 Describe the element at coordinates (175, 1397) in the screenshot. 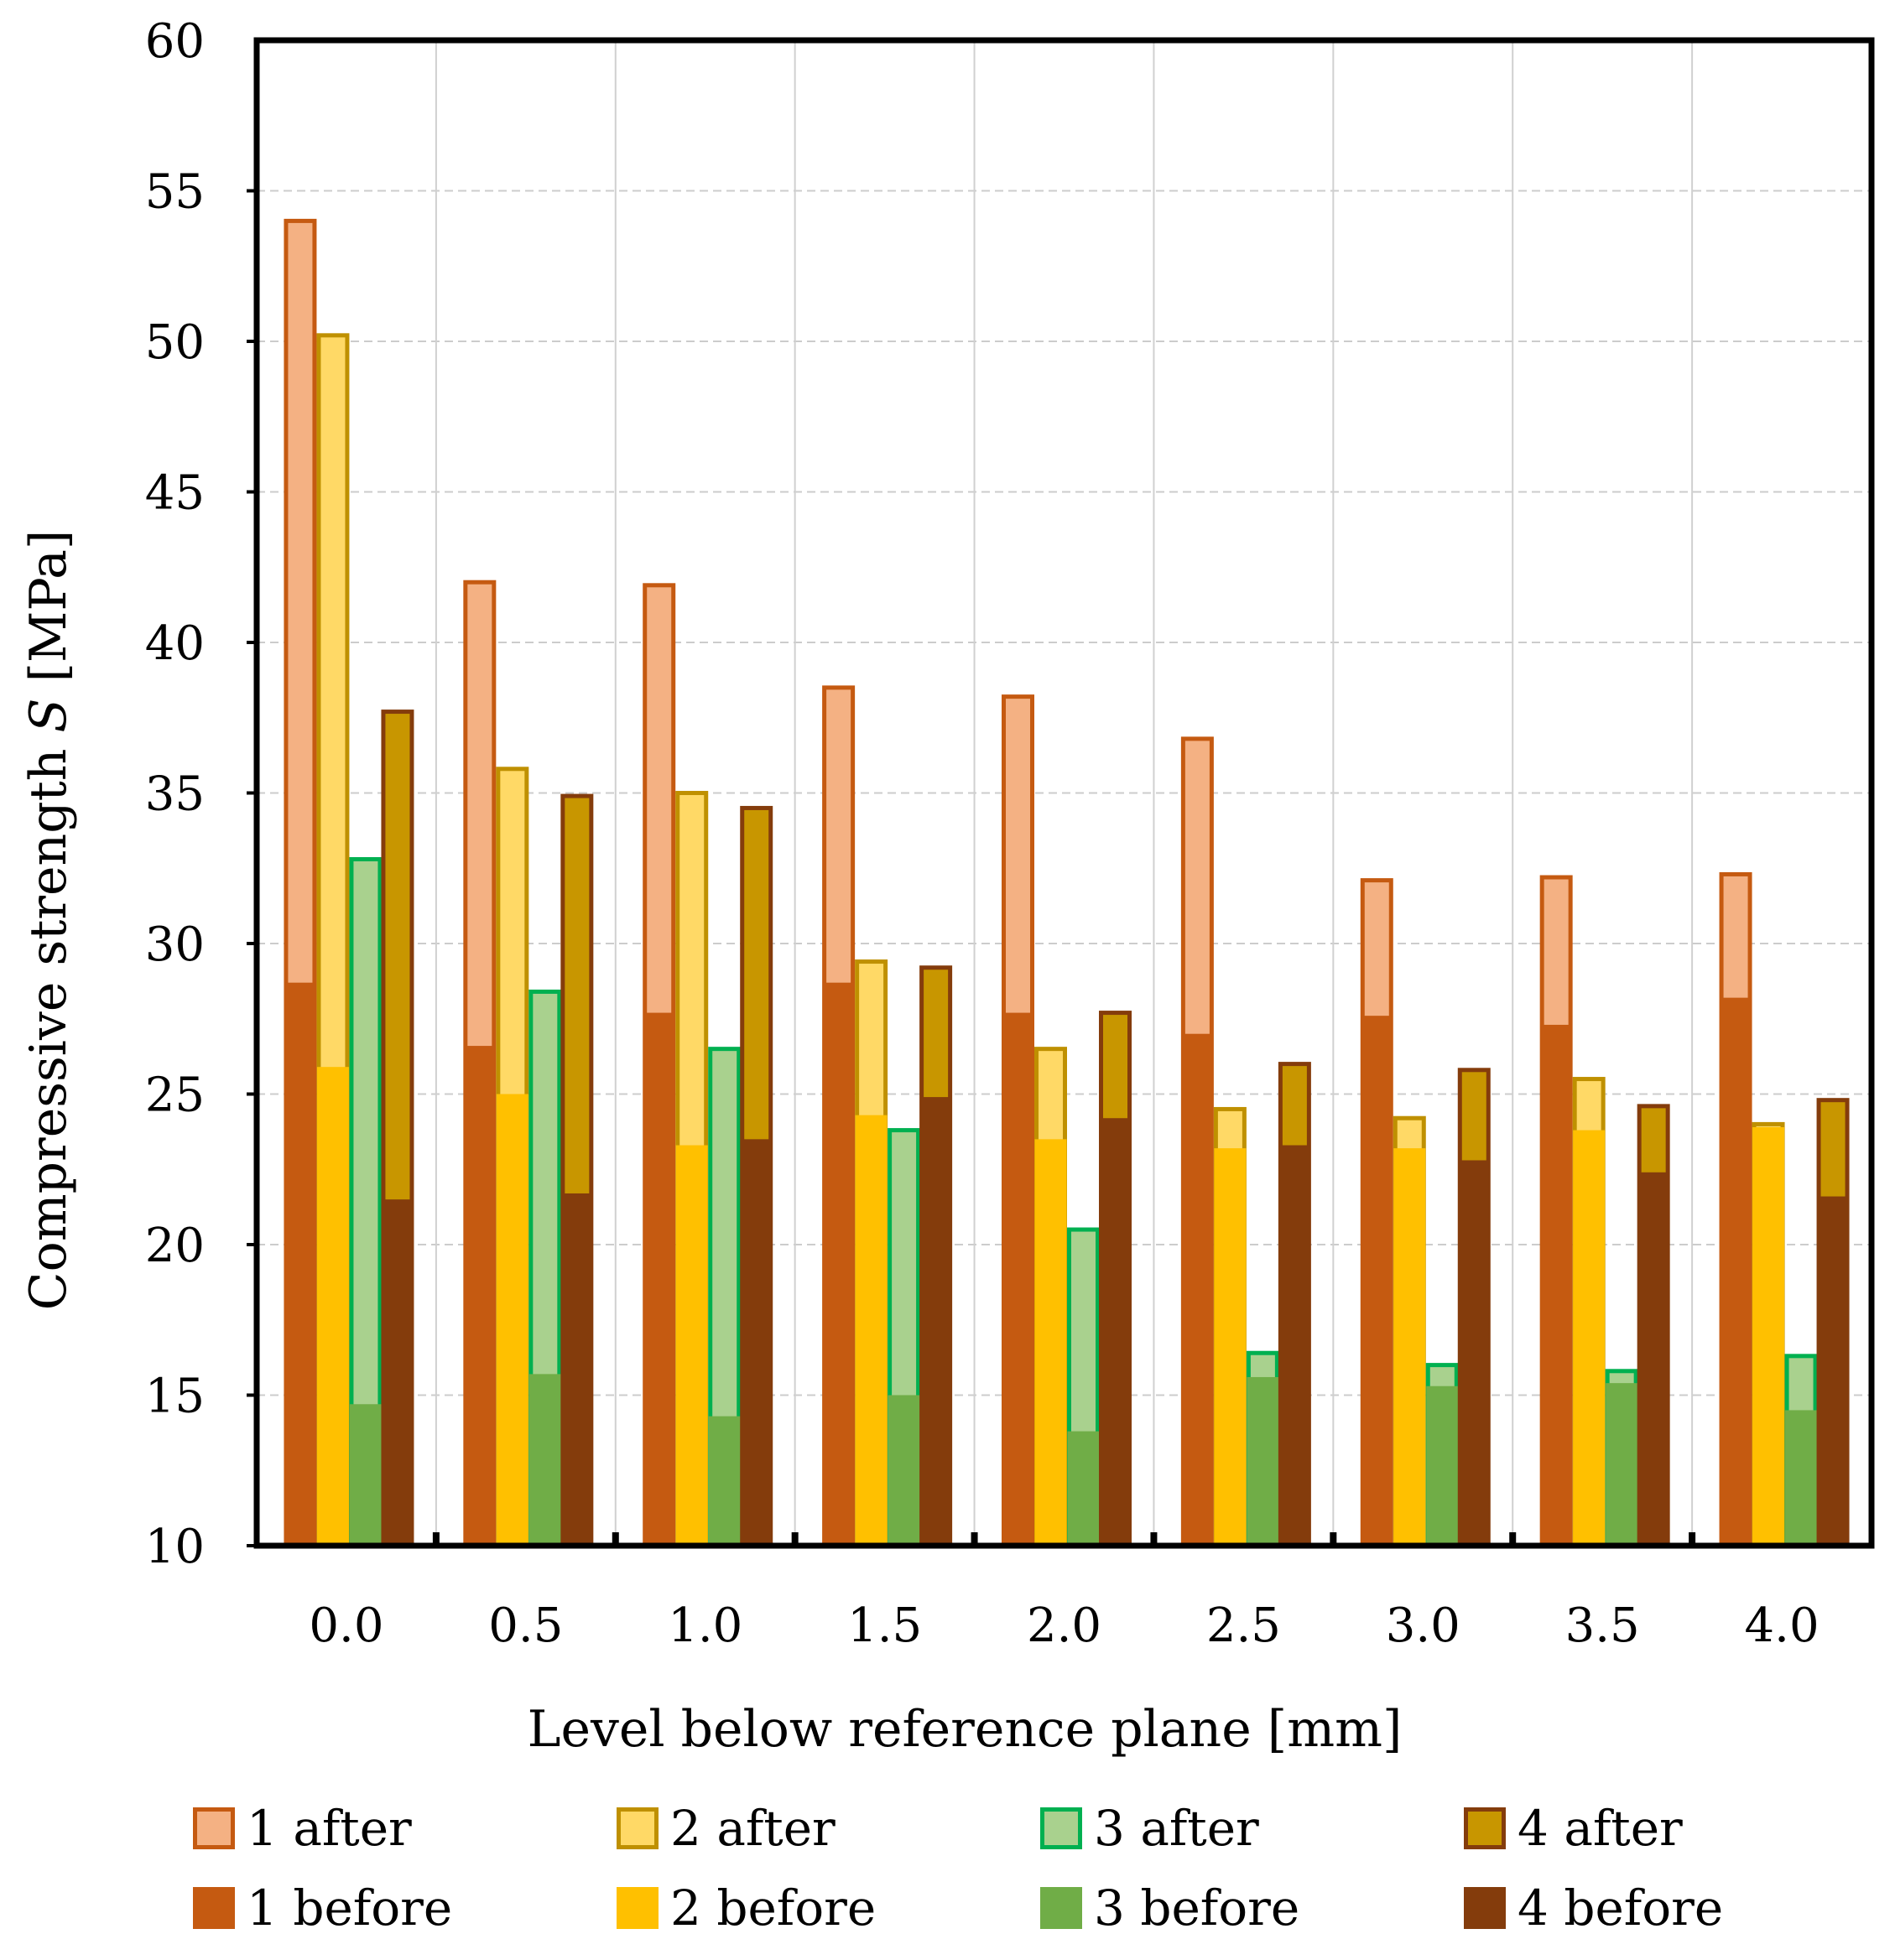

I see `y-tick-label: 15` at that location.